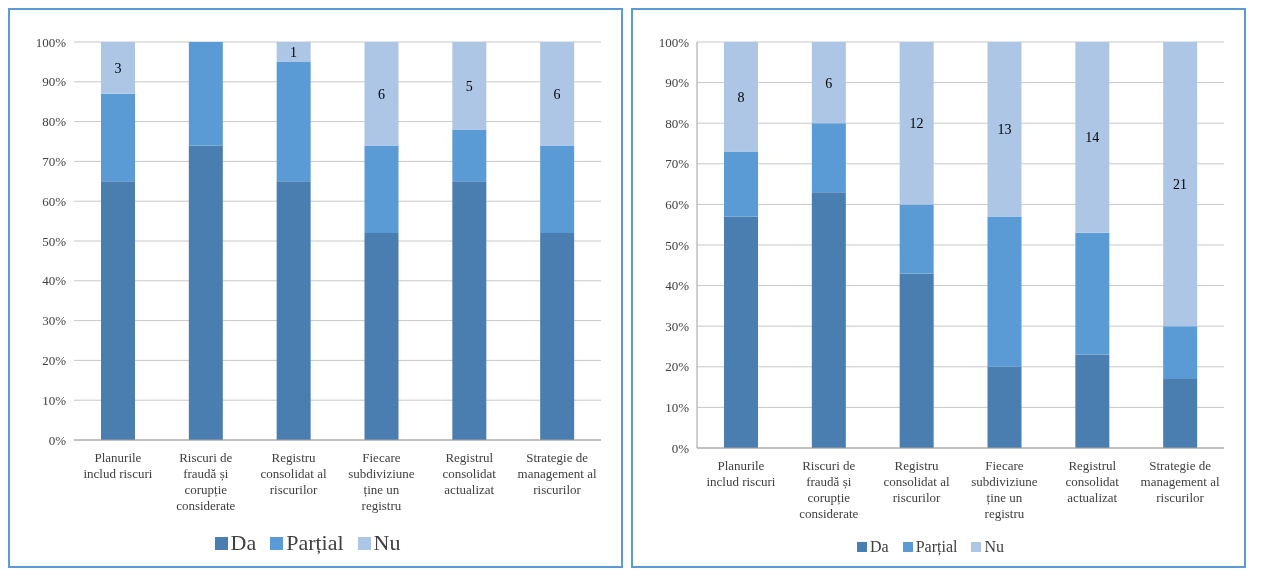 The height and width of the screenshot is (570, 1262). I want to click on annotation: 1, so click(294, 52).